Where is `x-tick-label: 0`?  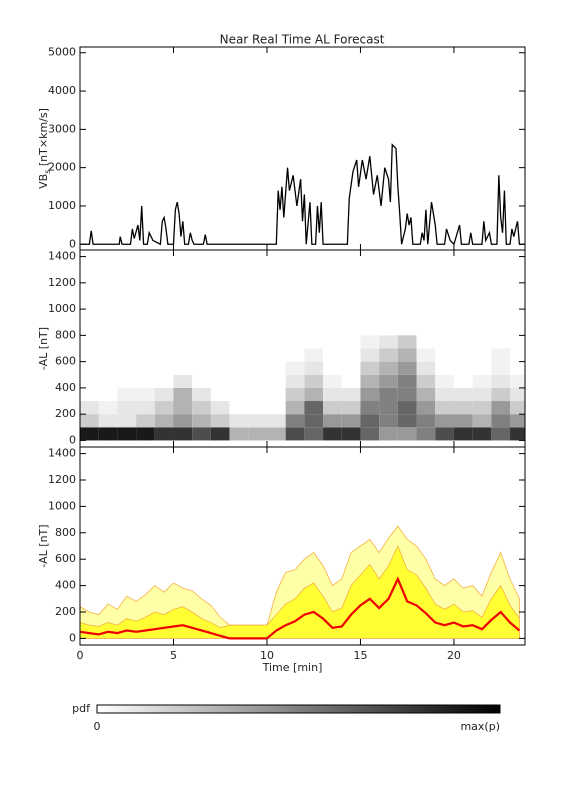 x-tick-label: 0 is located at coordinates (80, 655).